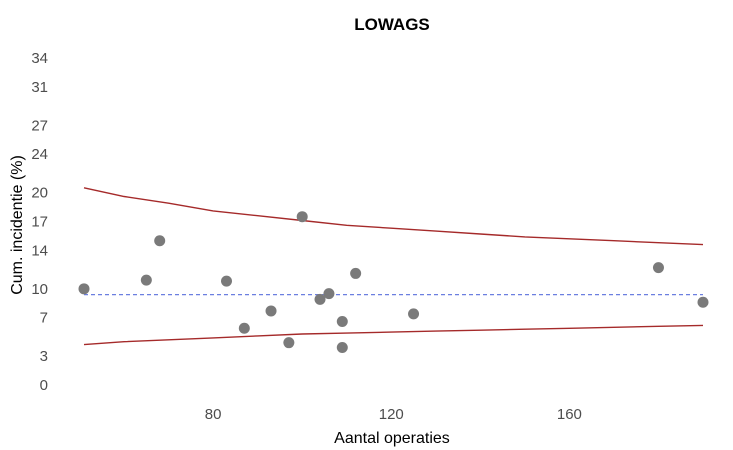  I want to click on x-axis: 80 120 160, so click(393, 414).